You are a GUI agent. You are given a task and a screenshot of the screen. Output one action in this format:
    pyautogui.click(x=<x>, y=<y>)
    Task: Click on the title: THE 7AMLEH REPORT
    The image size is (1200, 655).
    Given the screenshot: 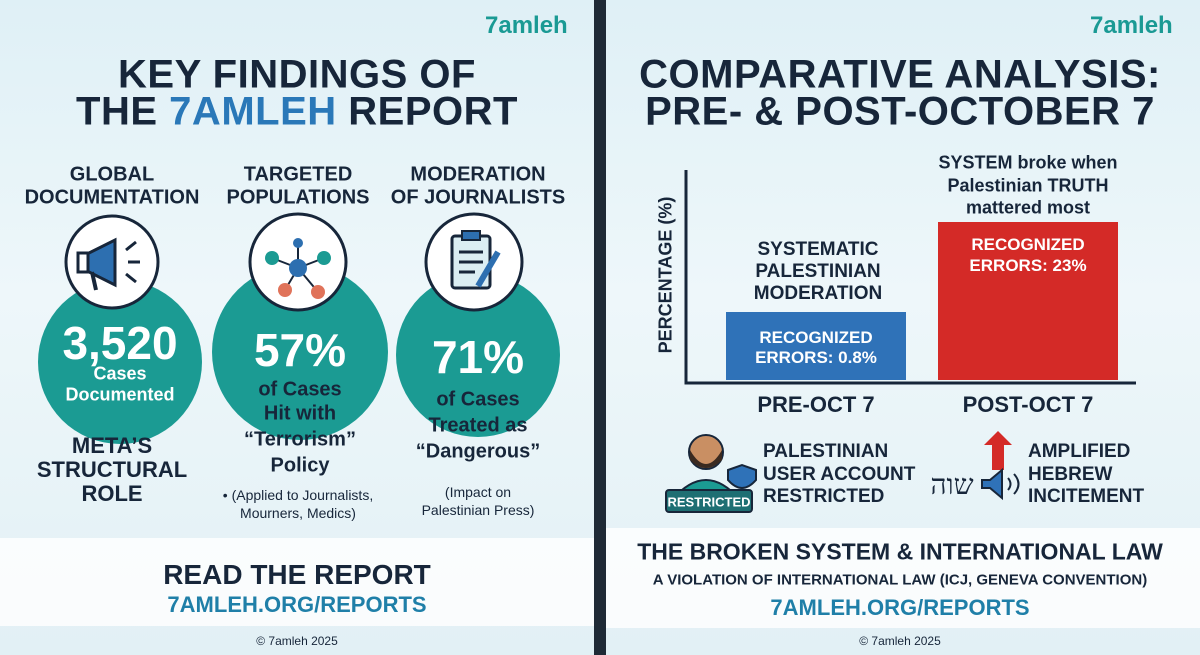 What is the action you would take?
    pyautogui.click(x=297, y=112)
    